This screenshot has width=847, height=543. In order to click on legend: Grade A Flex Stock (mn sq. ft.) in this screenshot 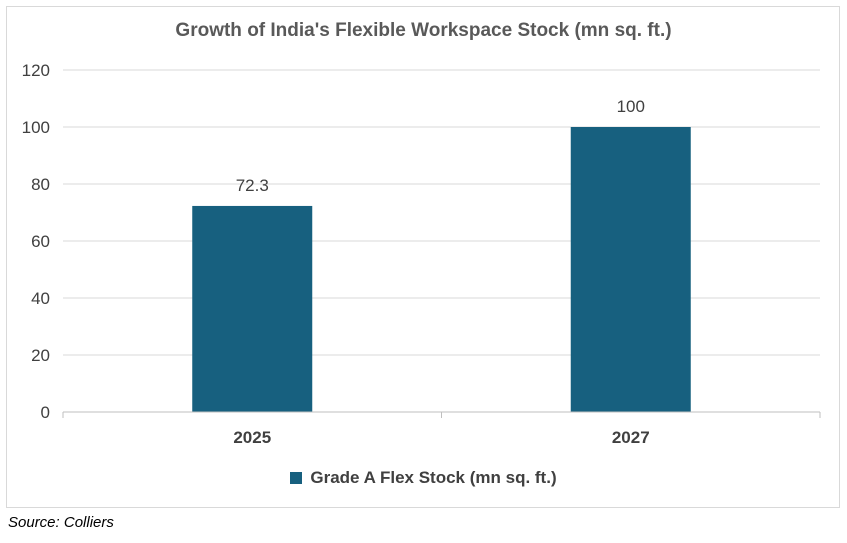, I will do `click(423, 478)`.